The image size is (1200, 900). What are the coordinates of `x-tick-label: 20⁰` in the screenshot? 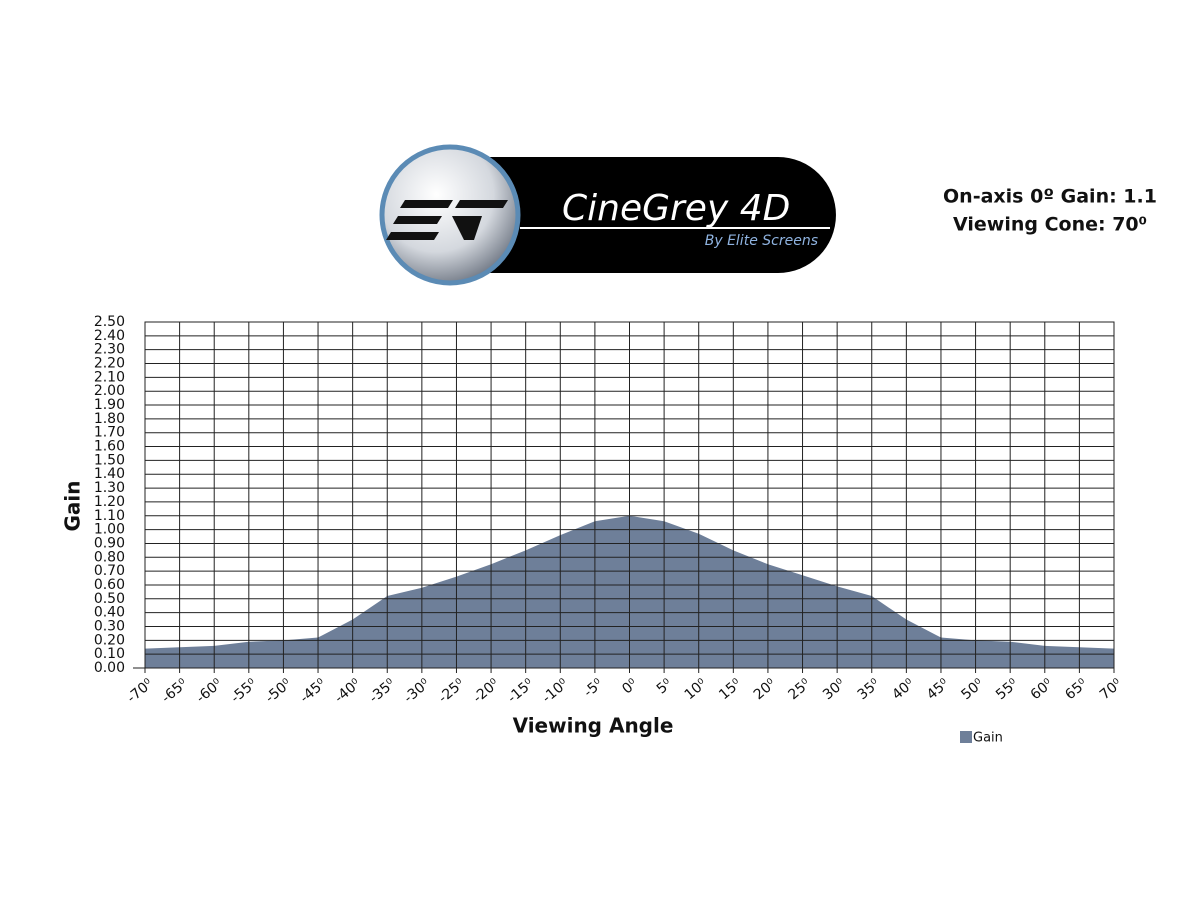 It's located at (765, 690).